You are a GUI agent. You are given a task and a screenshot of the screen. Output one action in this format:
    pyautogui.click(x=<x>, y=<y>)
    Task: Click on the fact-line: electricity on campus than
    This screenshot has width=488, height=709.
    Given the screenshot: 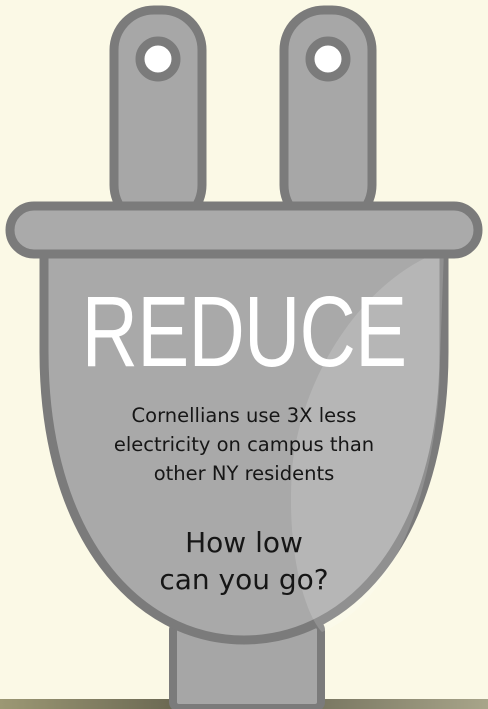 What is the action you would take?
    pyautogui.click(x=244, y=444)
    